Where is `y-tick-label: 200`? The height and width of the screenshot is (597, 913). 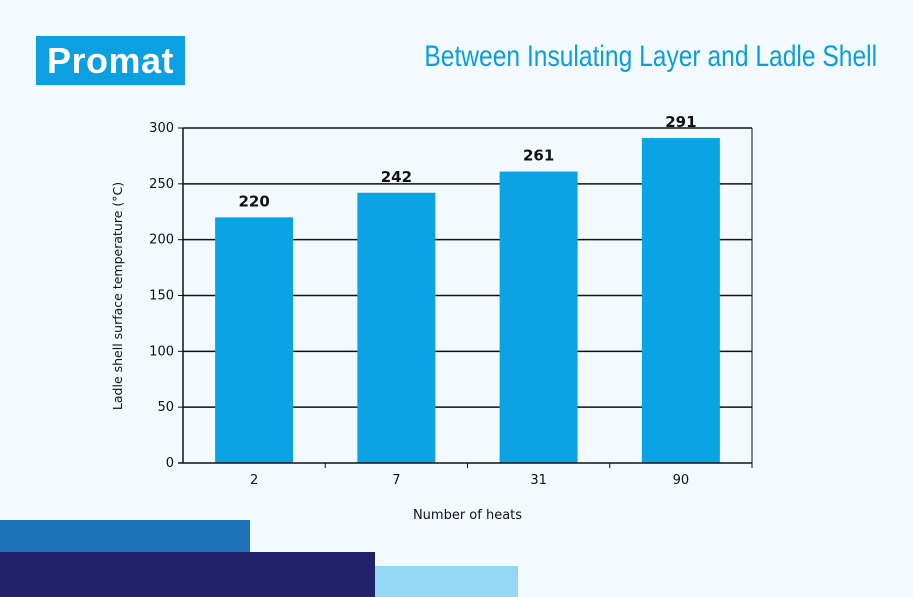 y-tick-label: 200 is located at coordinates (161, 240).